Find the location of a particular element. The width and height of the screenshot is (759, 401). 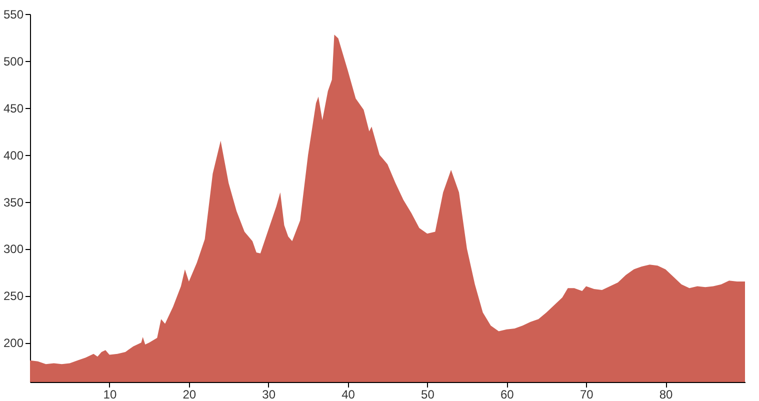

y-tick-label: 550 is located at coordinates (13, 15).